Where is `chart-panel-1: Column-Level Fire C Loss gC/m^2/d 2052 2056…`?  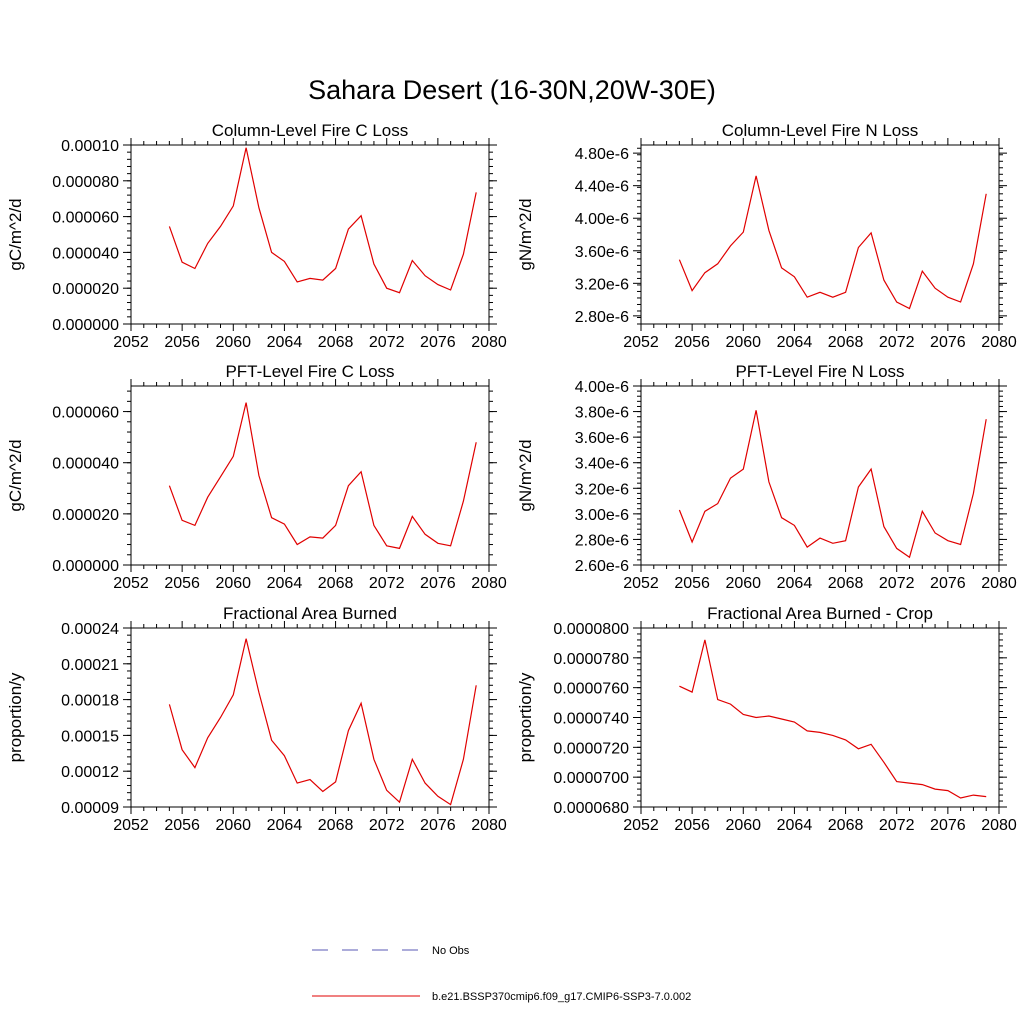
chart-panel-1: Column-Level Fire C Loss gC/m^2/d 2052 2056… is located at coordinates (256, 236).